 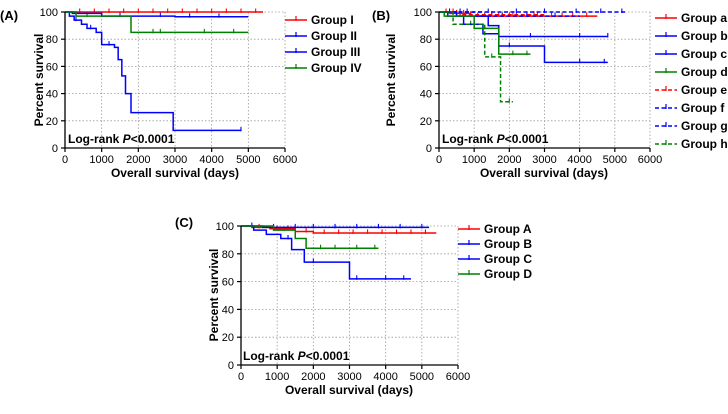 I want to click on panel-c-label: (C), so click(x=184, y=222).